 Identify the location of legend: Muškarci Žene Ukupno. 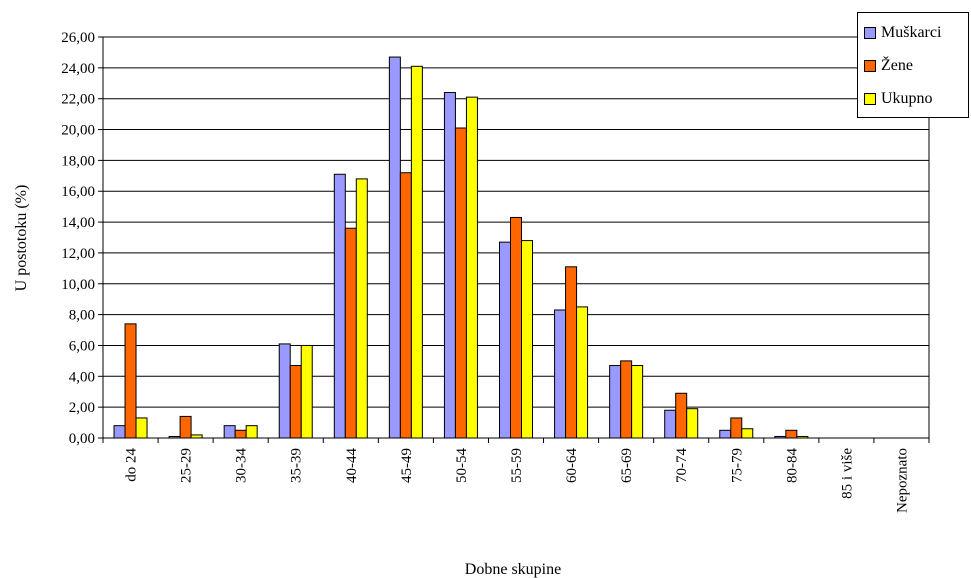
(913, 65).